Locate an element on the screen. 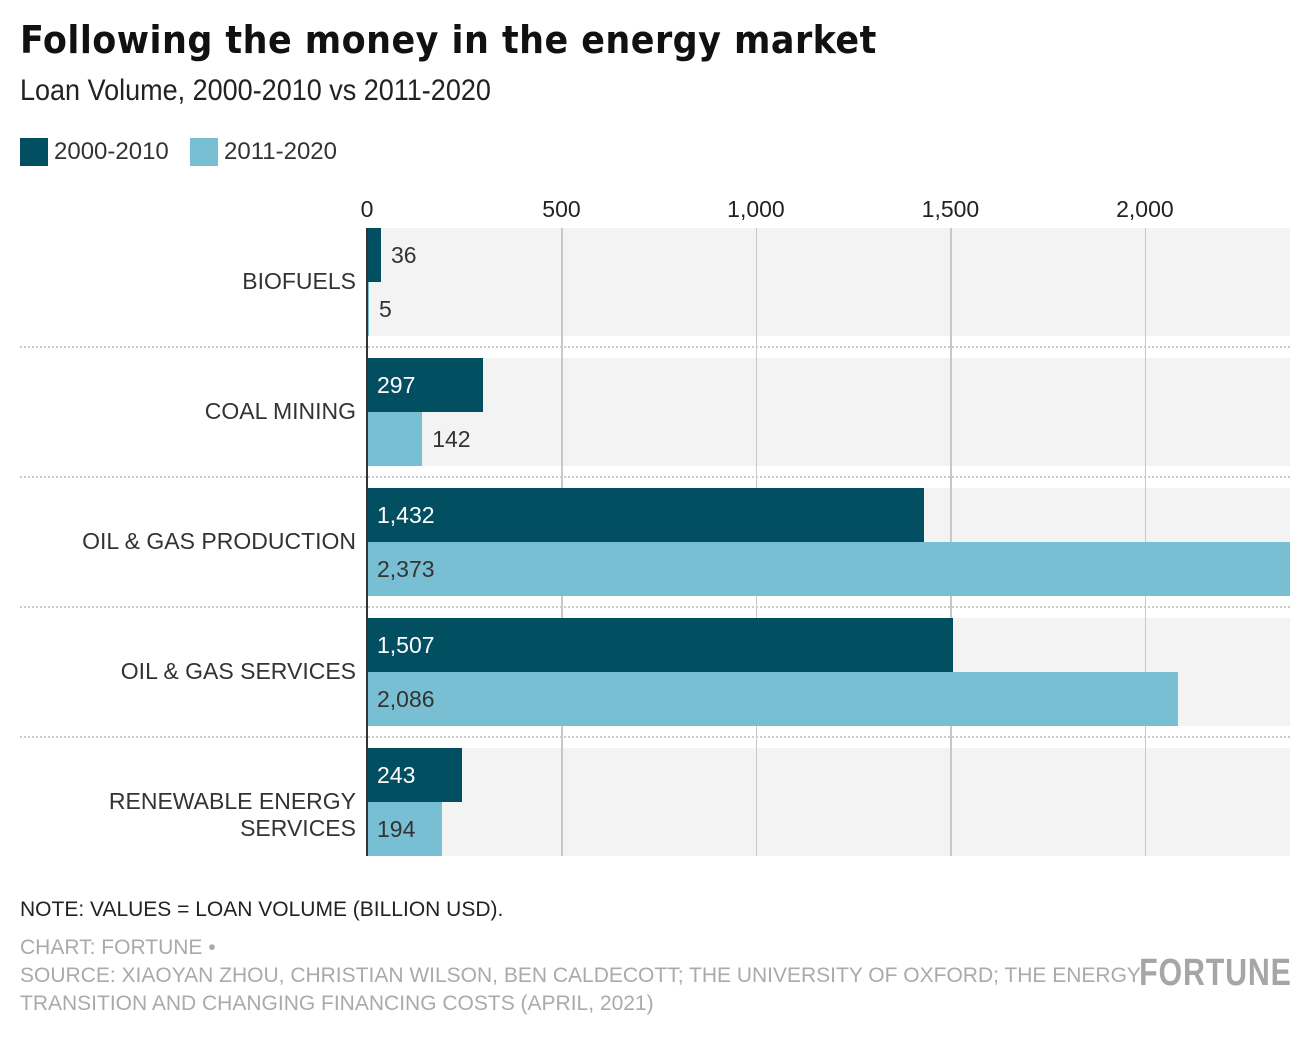 Image resolution: width=1312 pixels, height=1038 pixels. legend-item-2000-2010: 2000-2010 is located at coordinates (94, 152).